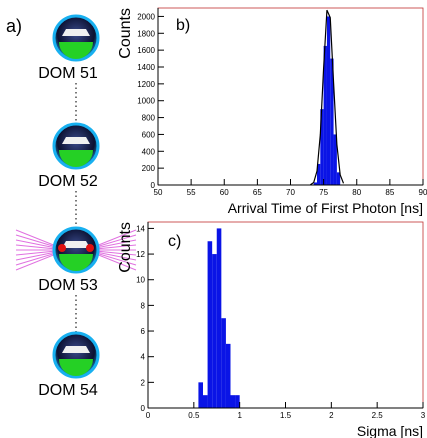  Describe the element at coordinates (68, 285) in the screenshot. I see `dom-label: DOM 53` at that location.